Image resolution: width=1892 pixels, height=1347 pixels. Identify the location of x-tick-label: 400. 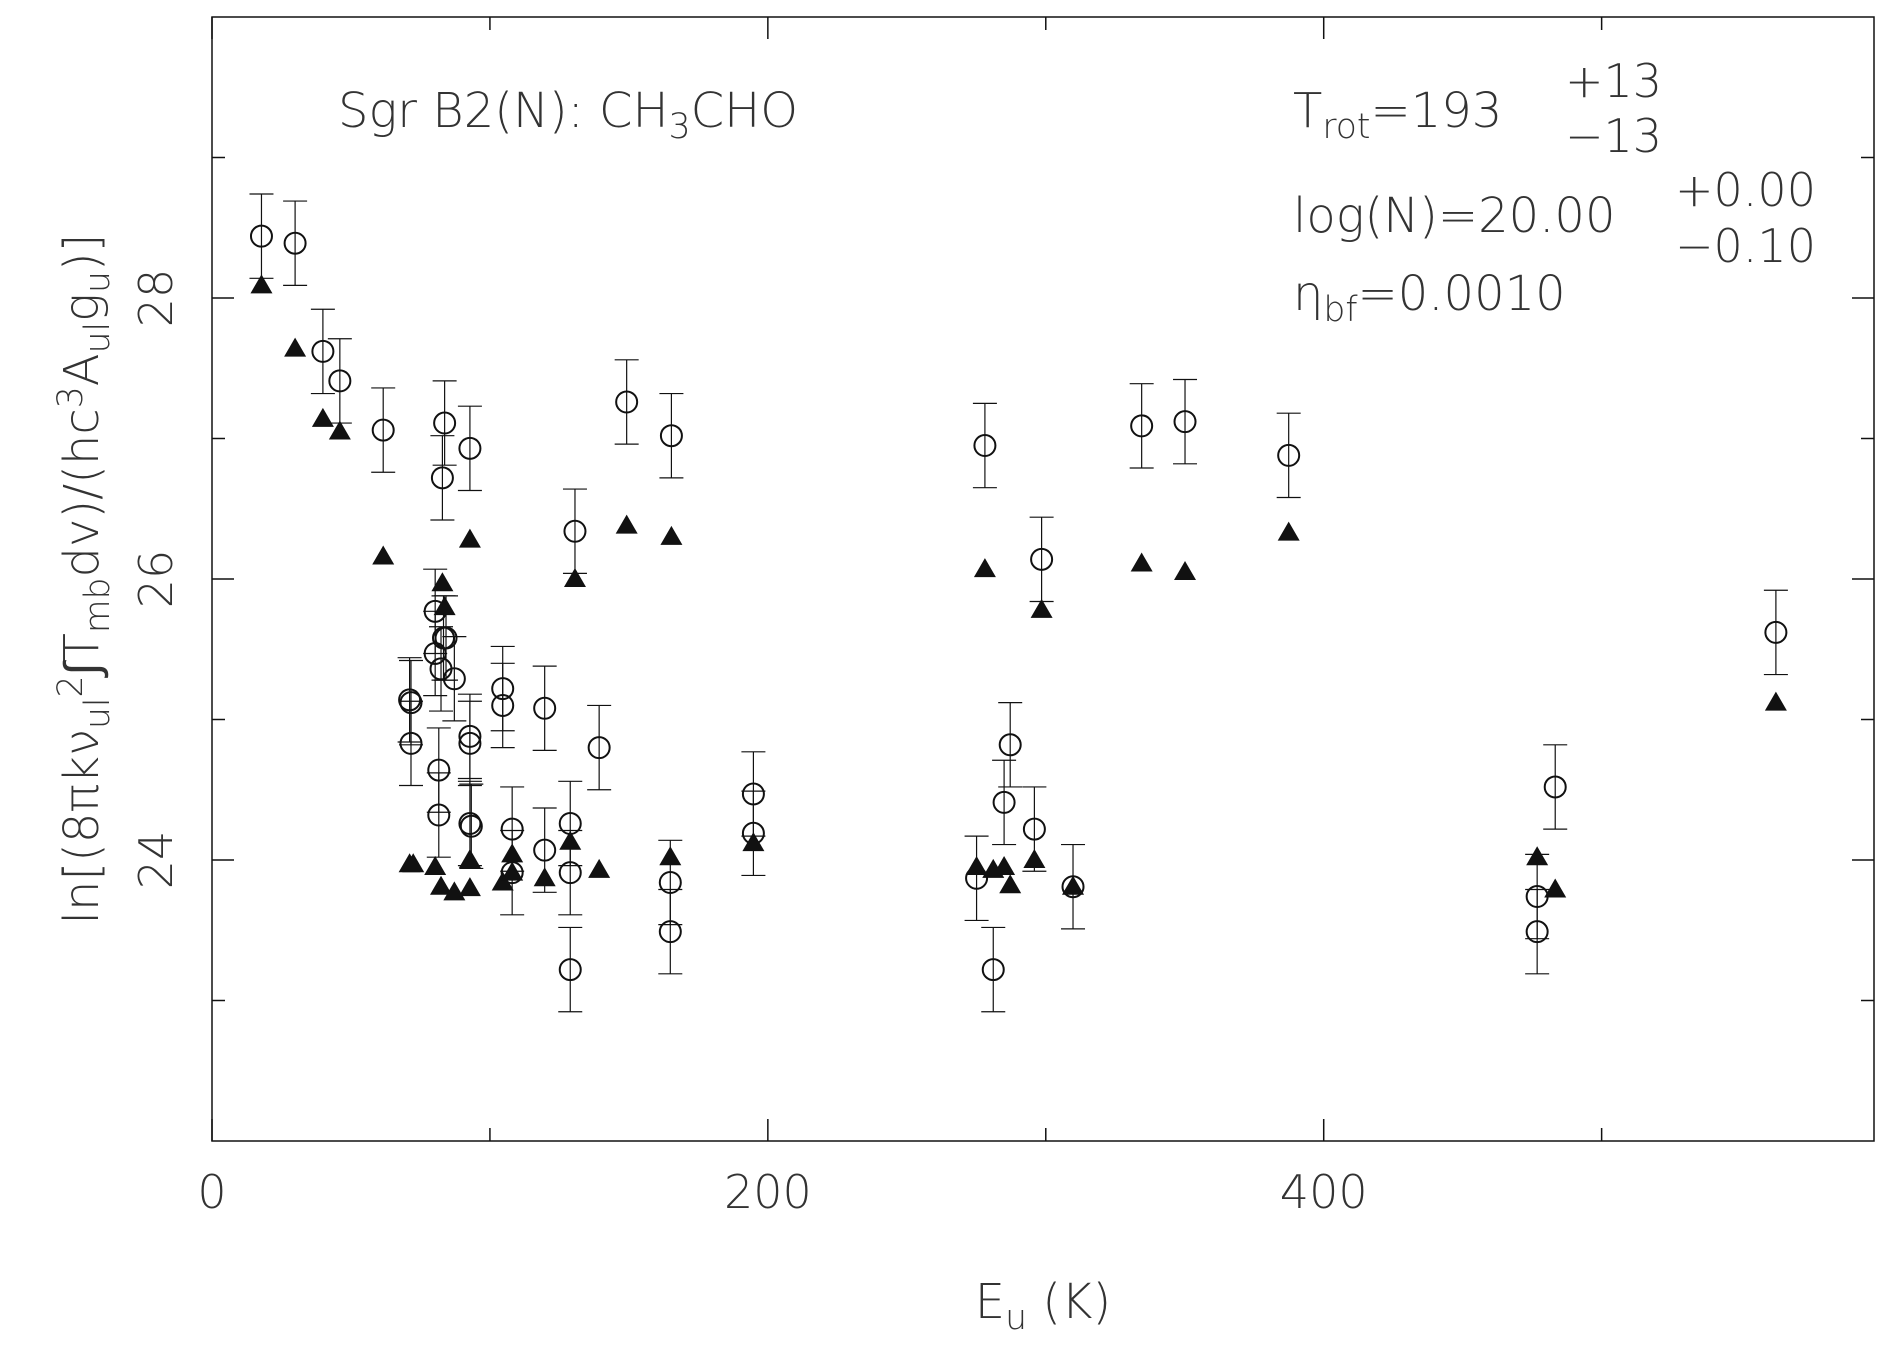
(1324, 1192).